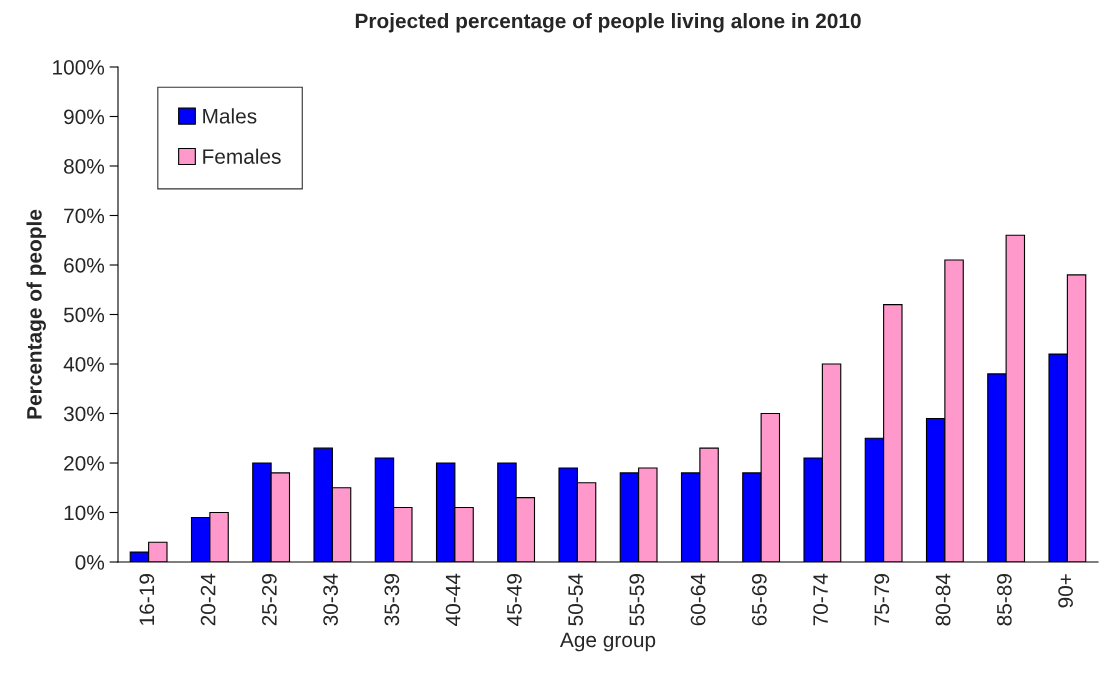 The width and height of the screenshot is (1108, 688). Describe the element at coordinates (84, 315) in the screenshot. I see `y-tick-label: 50%` at that location.